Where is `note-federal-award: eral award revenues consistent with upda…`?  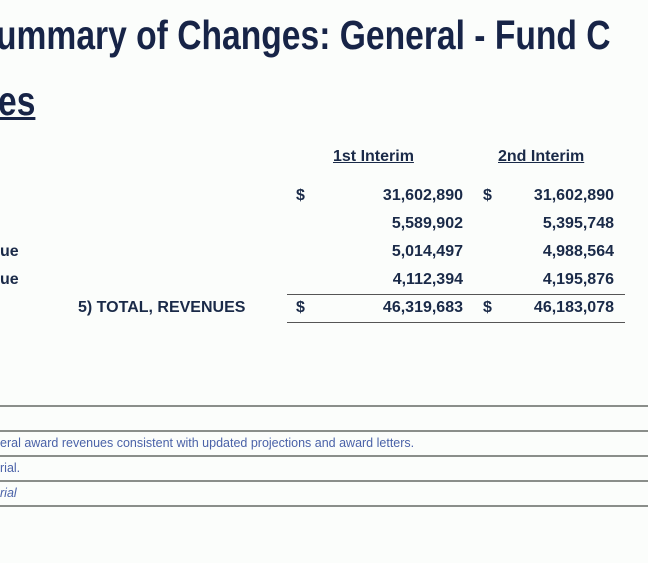
note-federal-award: eral award revenues consistent with upda… is located at coordinates (207, 443).